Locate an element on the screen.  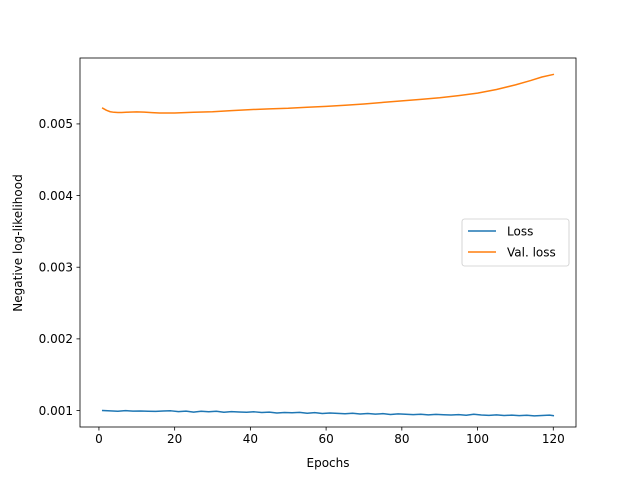
y-axis-label: Negative log-likelihood is located at coordinates (18, 242).